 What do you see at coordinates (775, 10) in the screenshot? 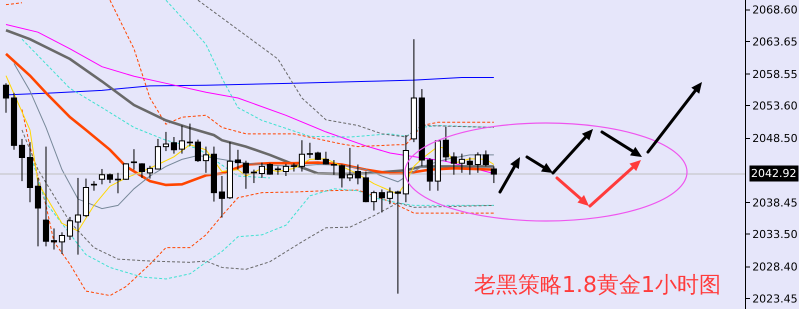
I see `y-tick-label: 2068.60` at bounding box center [775, 10].